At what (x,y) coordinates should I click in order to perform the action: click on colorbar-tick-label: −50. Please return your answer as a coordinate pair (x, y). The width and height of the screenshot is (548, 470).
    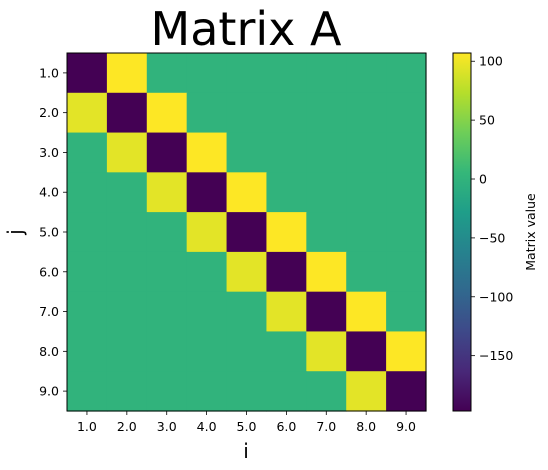
    Looking at the image, I should click on (492, 237).